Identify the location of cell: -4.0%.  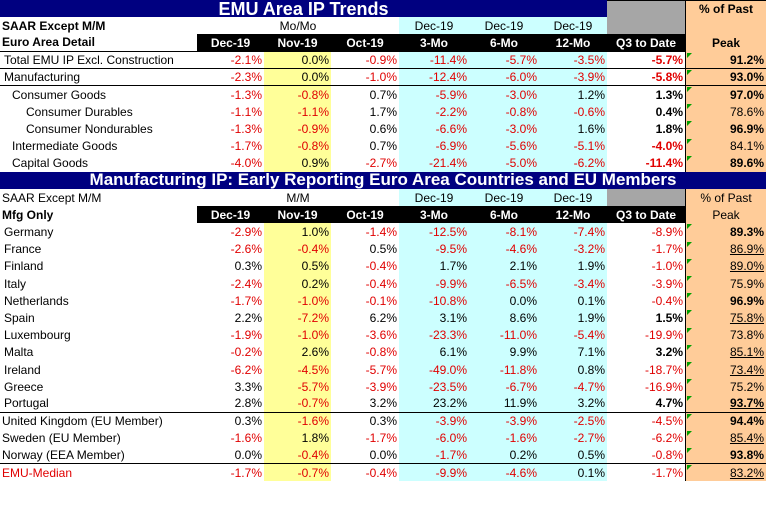
(230, 163).